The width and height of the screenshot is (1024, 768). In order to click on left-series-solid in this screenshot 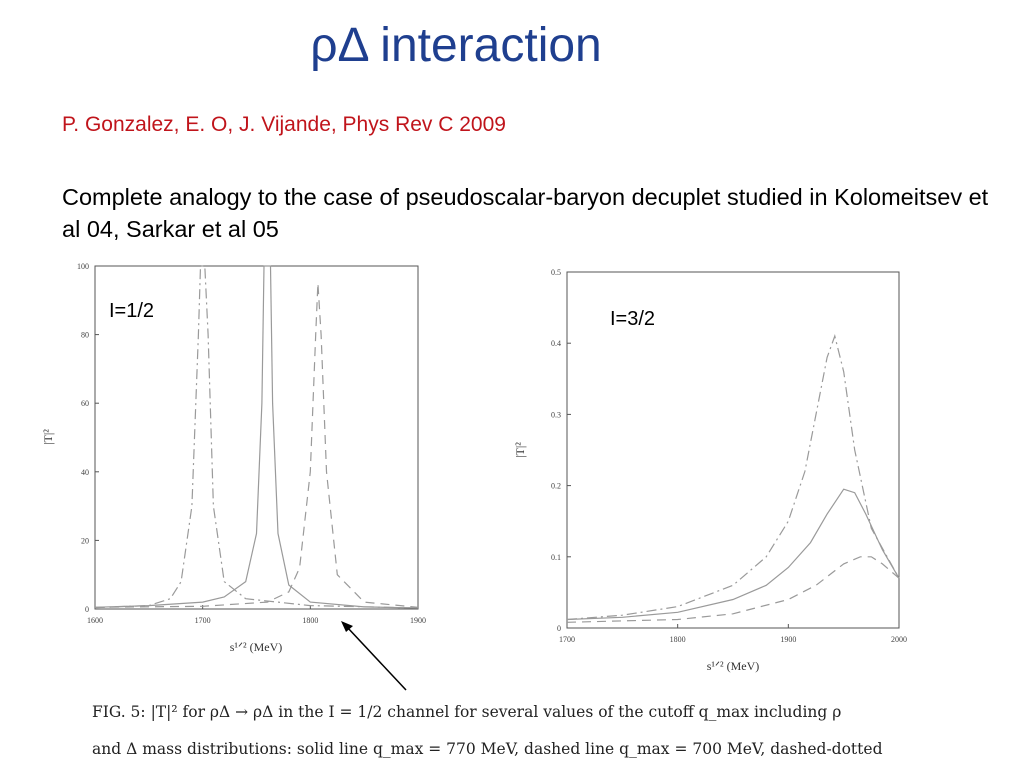, I will do `click(256, 437)`.